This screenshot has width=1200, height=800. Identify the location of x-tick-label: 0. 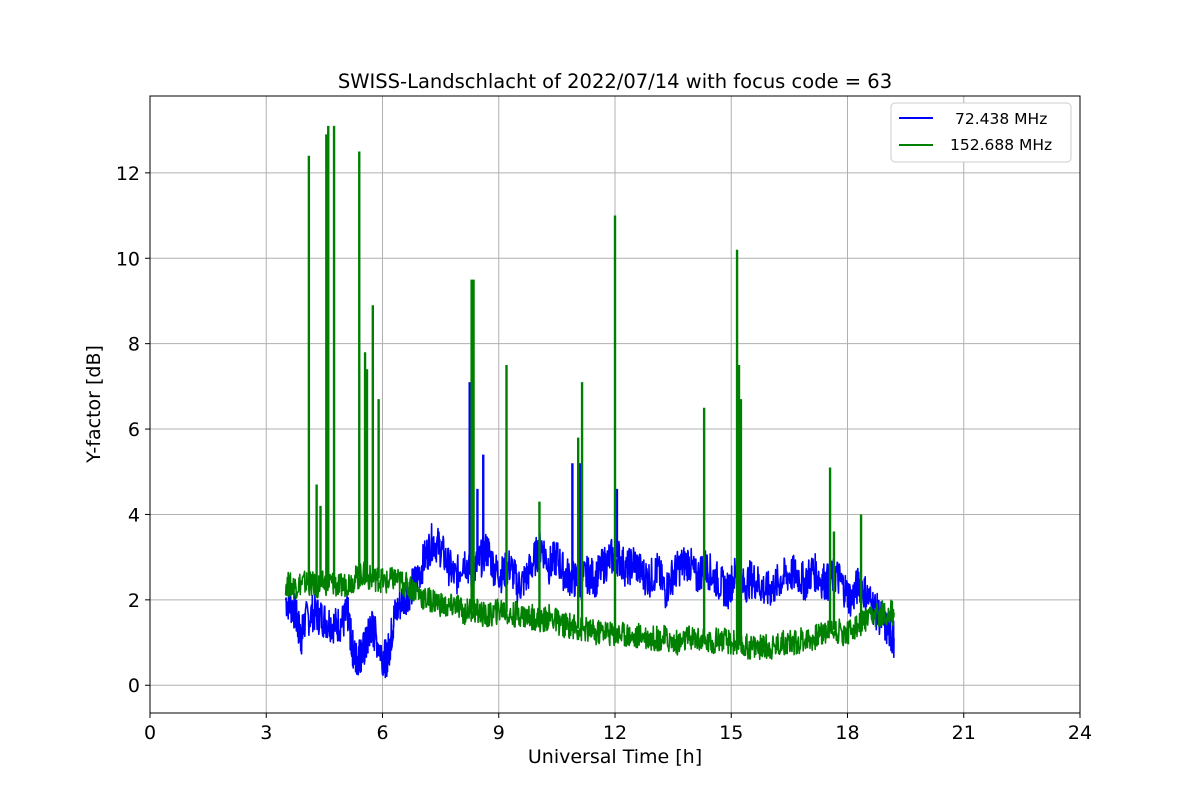
(150, 733).